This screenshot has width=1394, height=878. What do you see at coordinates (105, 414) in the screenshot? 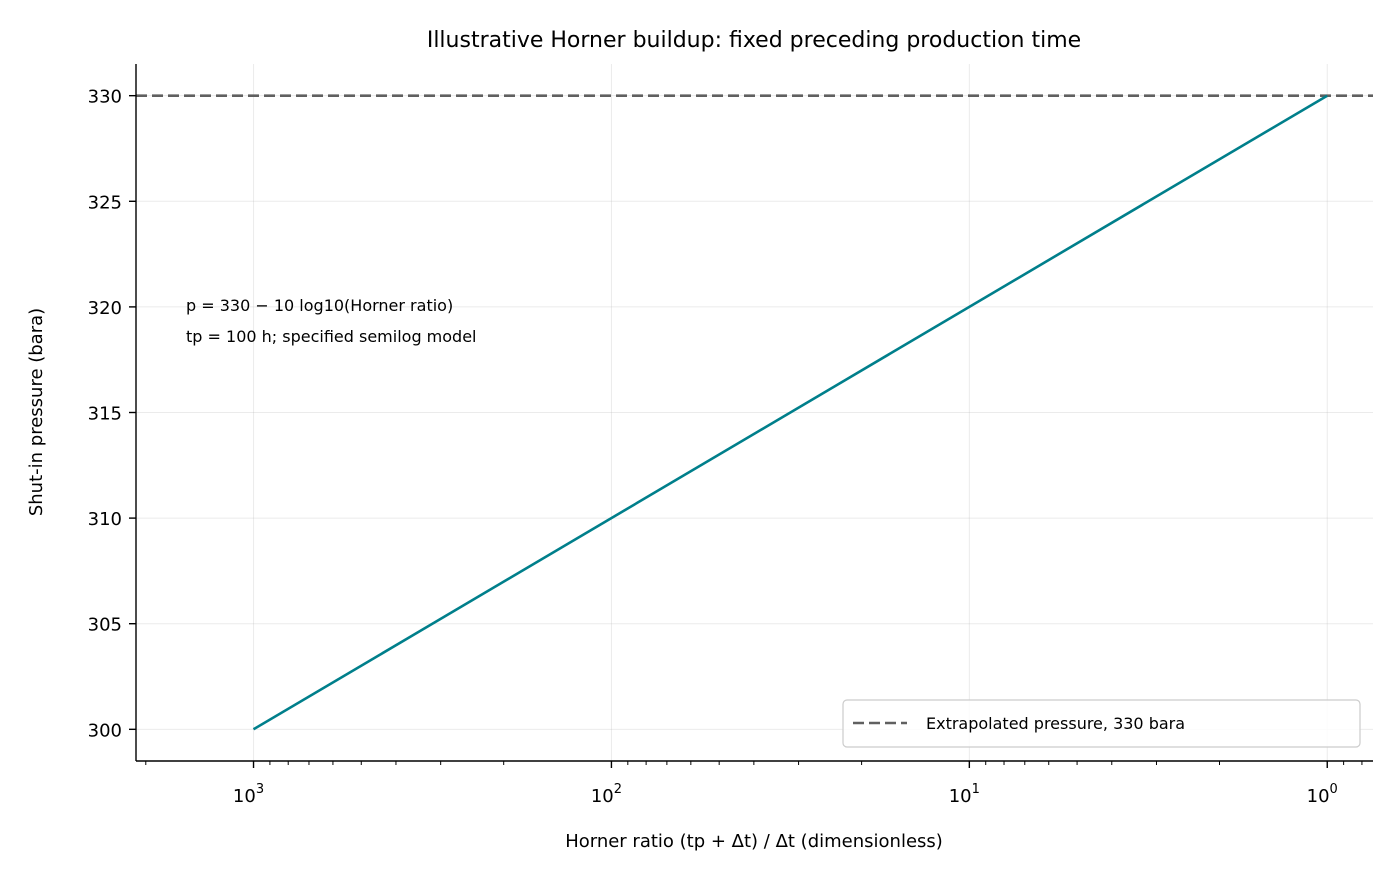
I see `y-tick-label: 315` at bounding box center [105, 414].